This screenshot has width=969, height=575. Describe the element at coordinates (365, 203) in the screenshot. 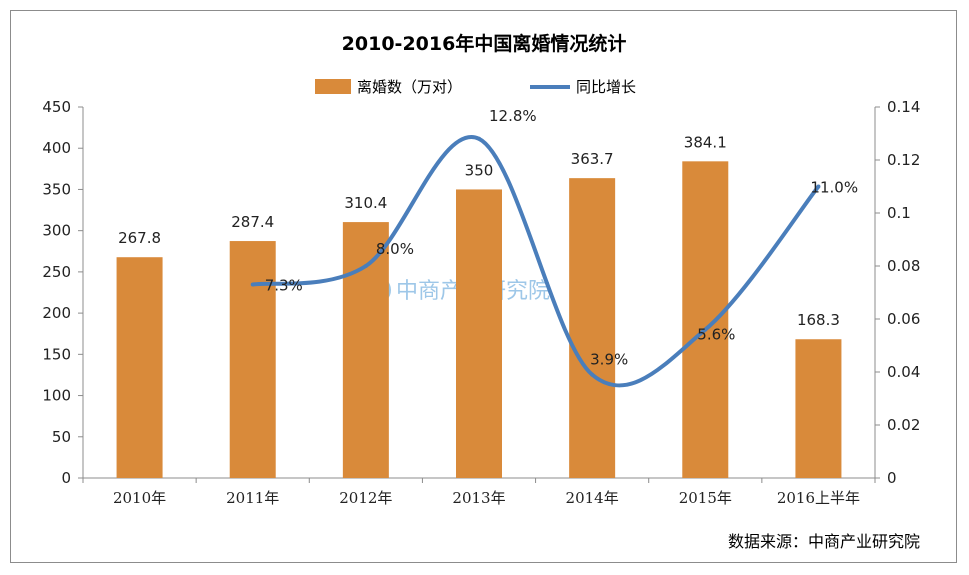

I see `bar-value-label: 310.4` at that location.